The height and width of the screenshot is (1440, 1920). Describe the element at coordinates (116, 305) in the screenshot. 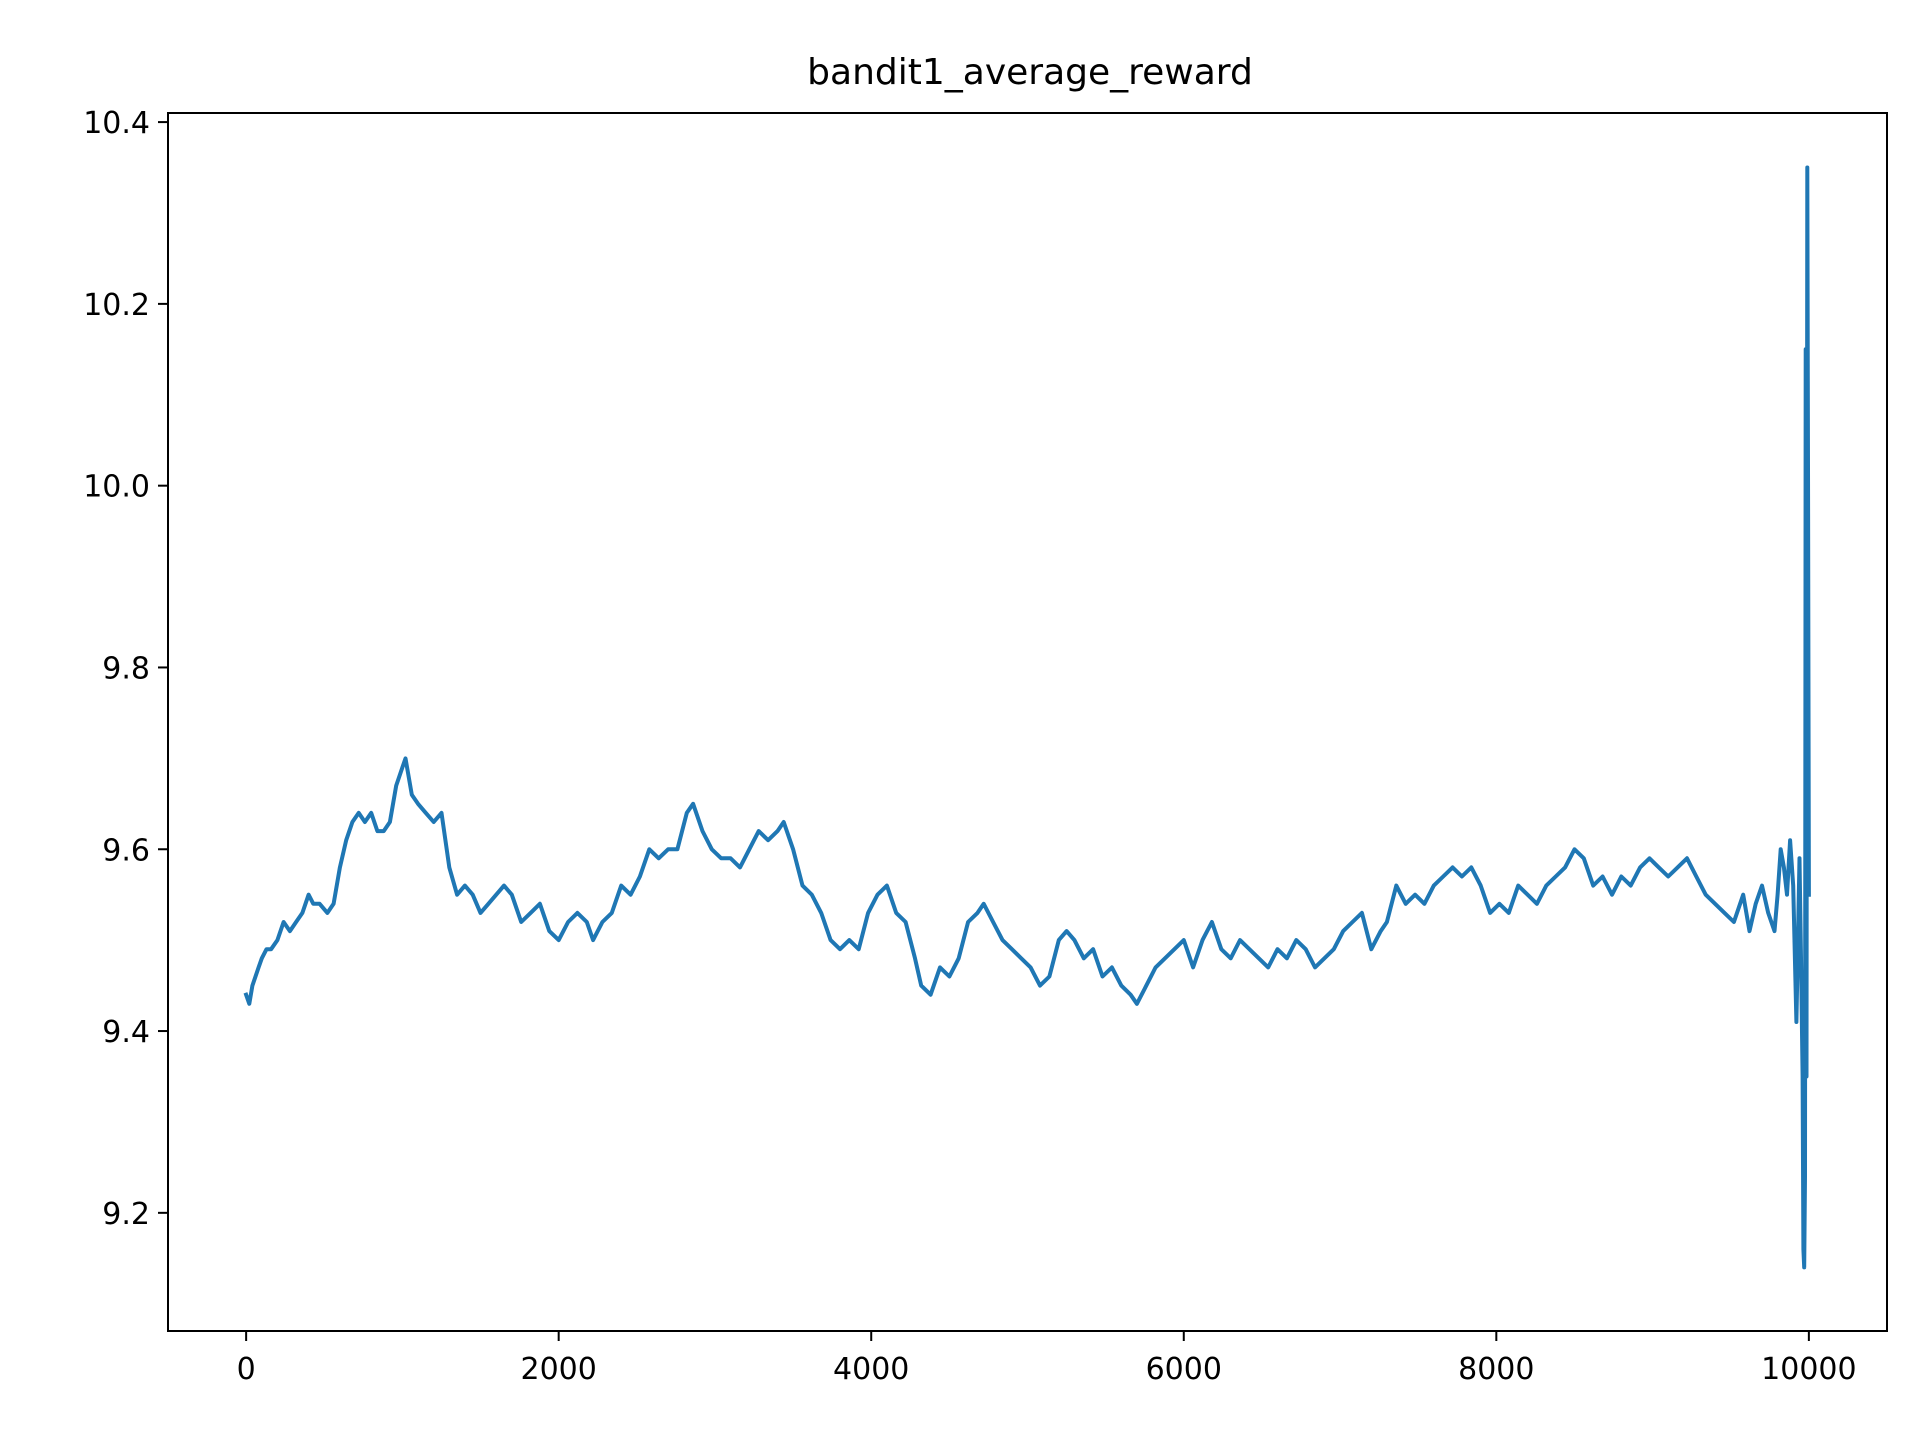

I see `y-tick-label: 10.2` at that location.